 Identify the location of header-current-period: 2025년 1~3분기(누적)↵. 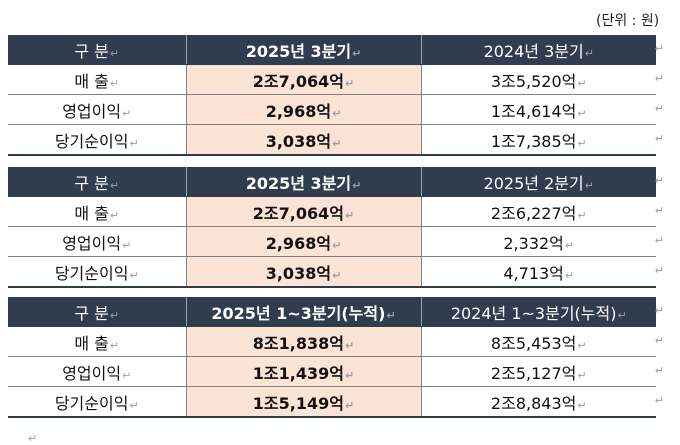
(303, 312).